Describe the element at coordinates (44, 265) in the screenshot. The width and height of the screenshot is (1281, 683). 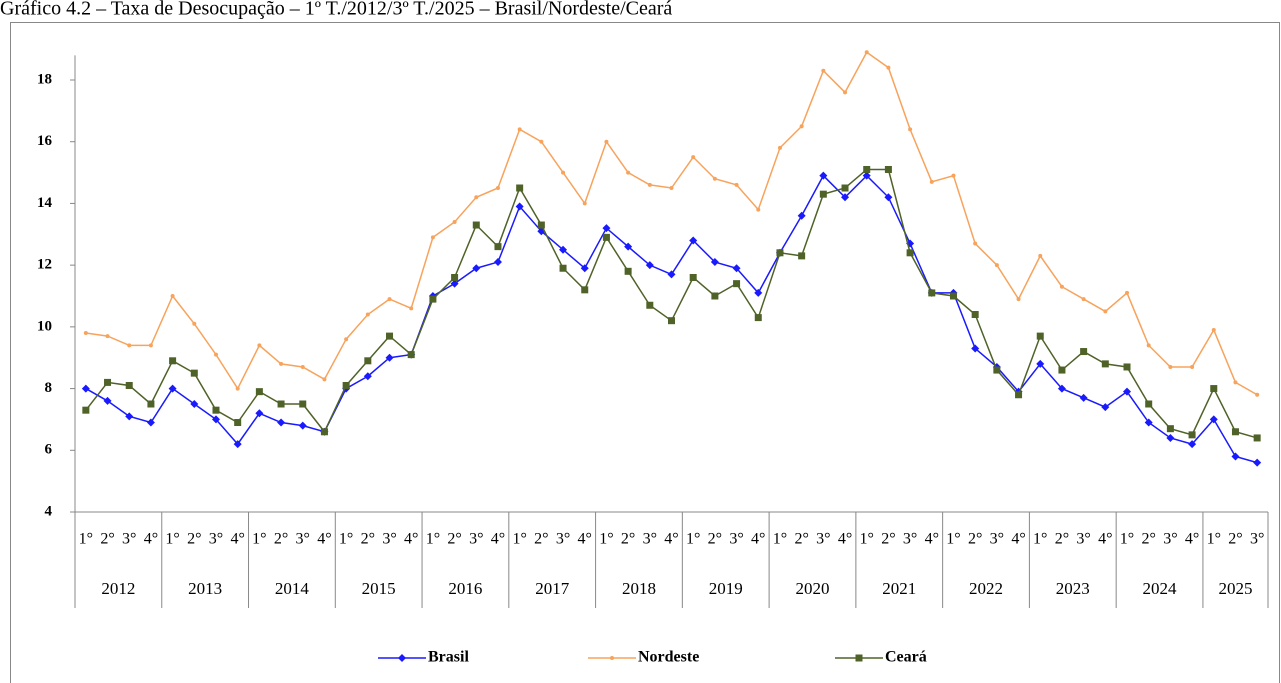
I see `y-tick-label: 12` at that location.